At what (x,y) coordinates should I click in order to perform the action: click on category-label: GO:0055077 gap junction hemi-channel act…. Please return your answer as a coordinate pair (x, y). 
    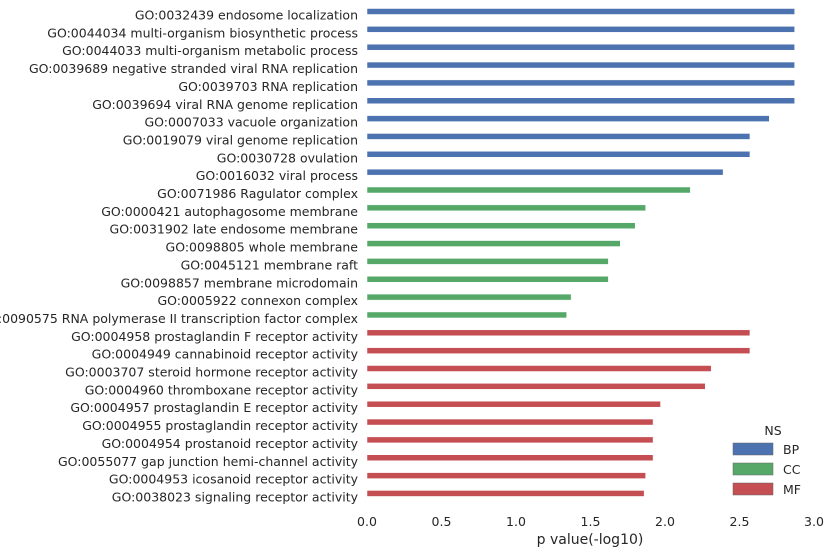
    Looking at the image, I should click on (208, 461).